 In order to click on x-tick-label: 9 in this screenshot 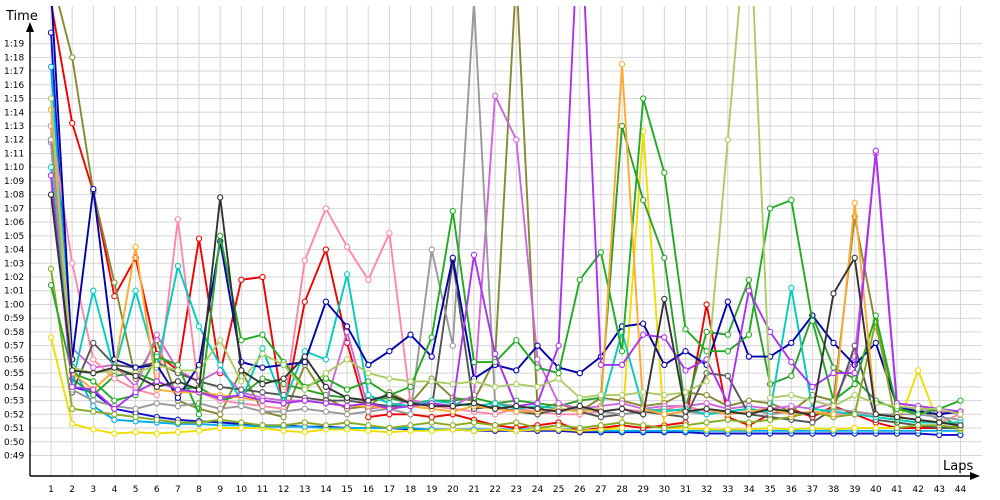, I will do `click(220, 490)`.